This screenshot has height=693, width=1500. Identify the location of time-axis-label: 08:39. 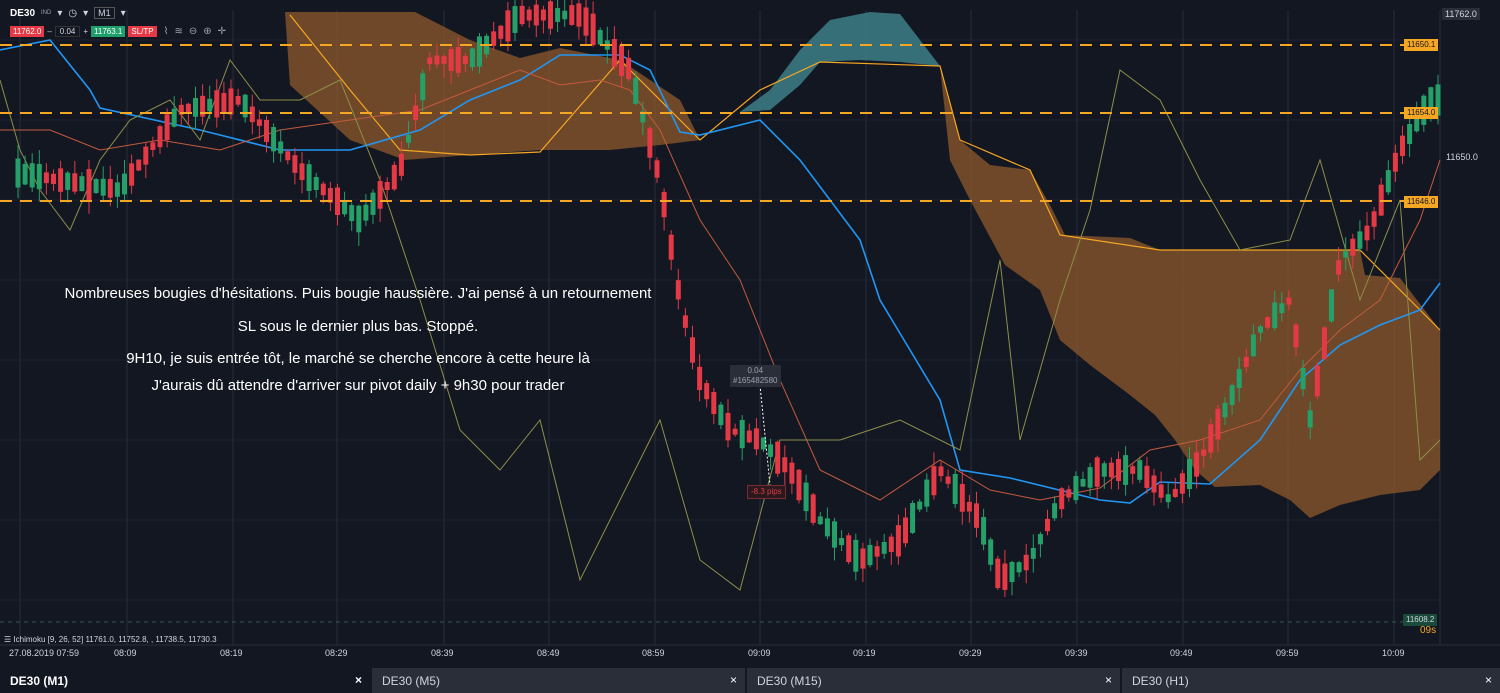
(442, 653).